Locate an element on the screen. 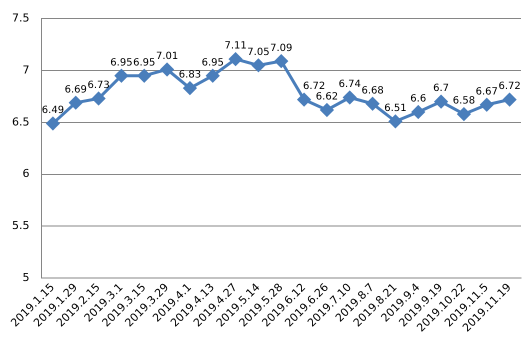 The height and width of the screenshot is (338, 531). data-label: 7.05 is located at coordinates (258, 52).